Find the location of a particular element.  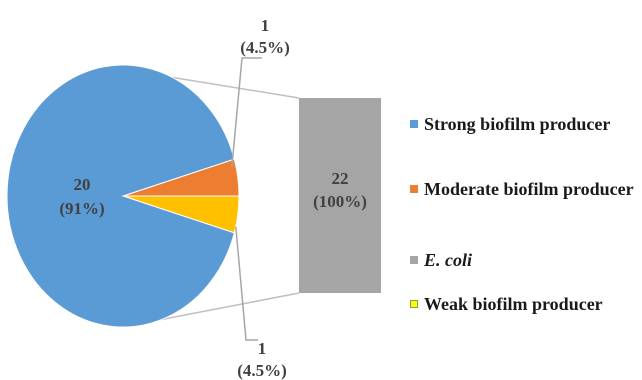

legend-swatch-strong is located at coordinates (414, 124).